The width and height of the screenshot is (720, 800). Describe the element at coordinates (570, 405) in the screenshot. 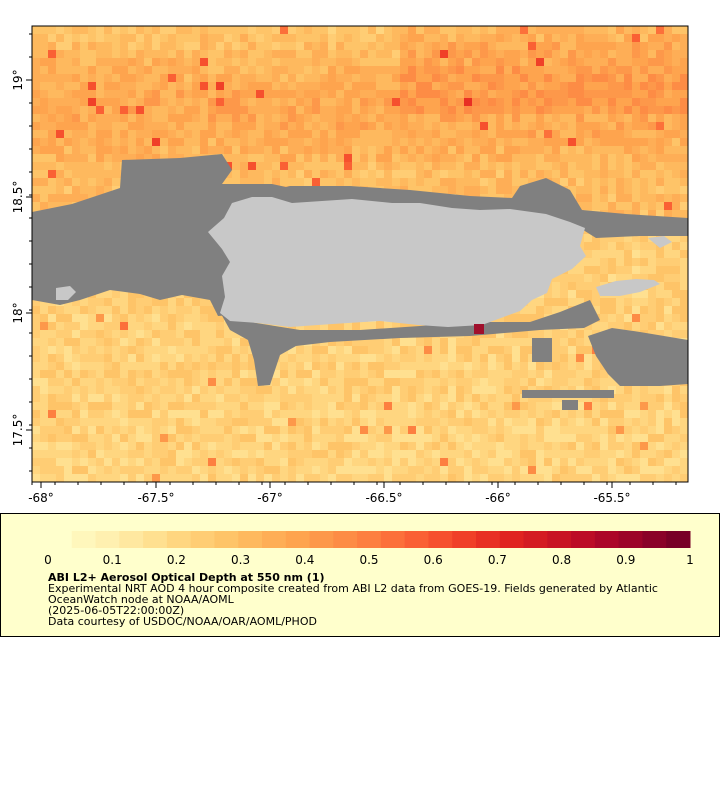

I see `no-data-dot` at that location.